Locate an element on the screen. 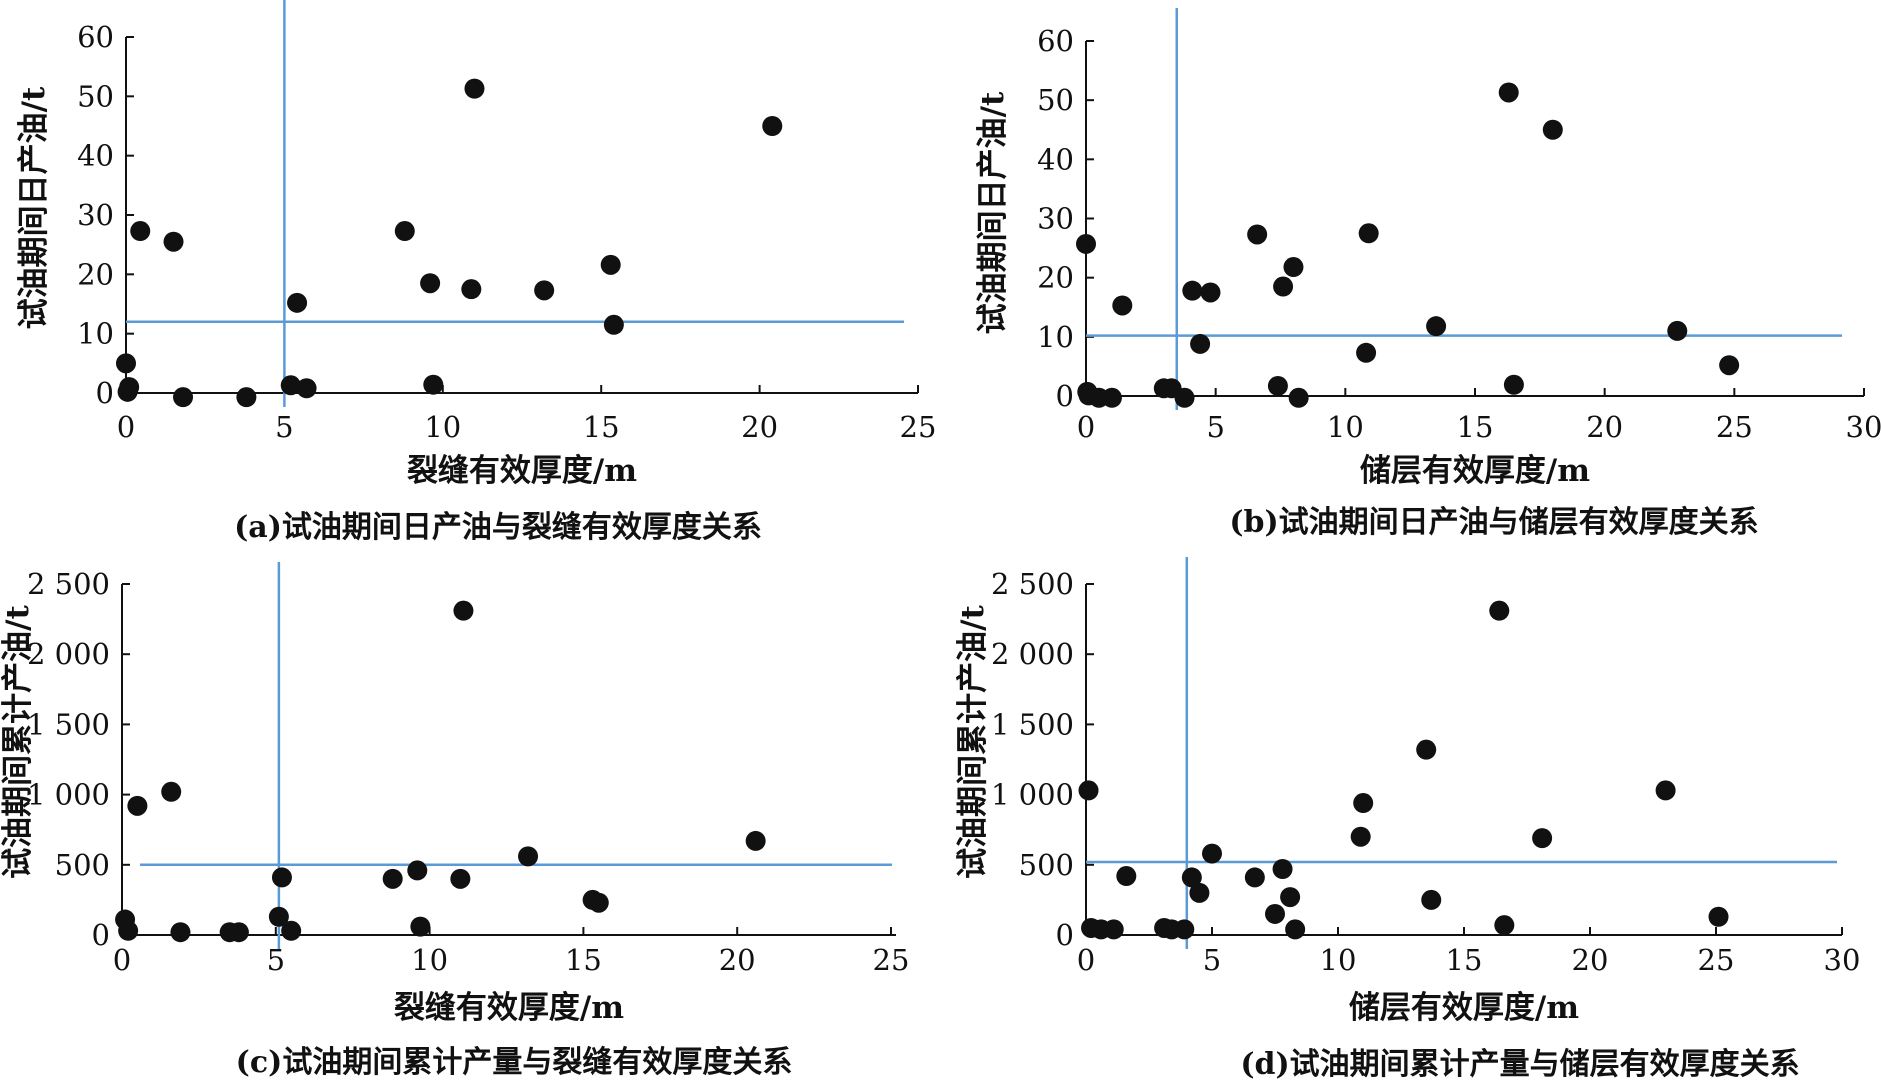 This screenshot has width=1881, height=1084. x-axis-title: 储层有效厚度/m is located at coordinates (1464, 1008).